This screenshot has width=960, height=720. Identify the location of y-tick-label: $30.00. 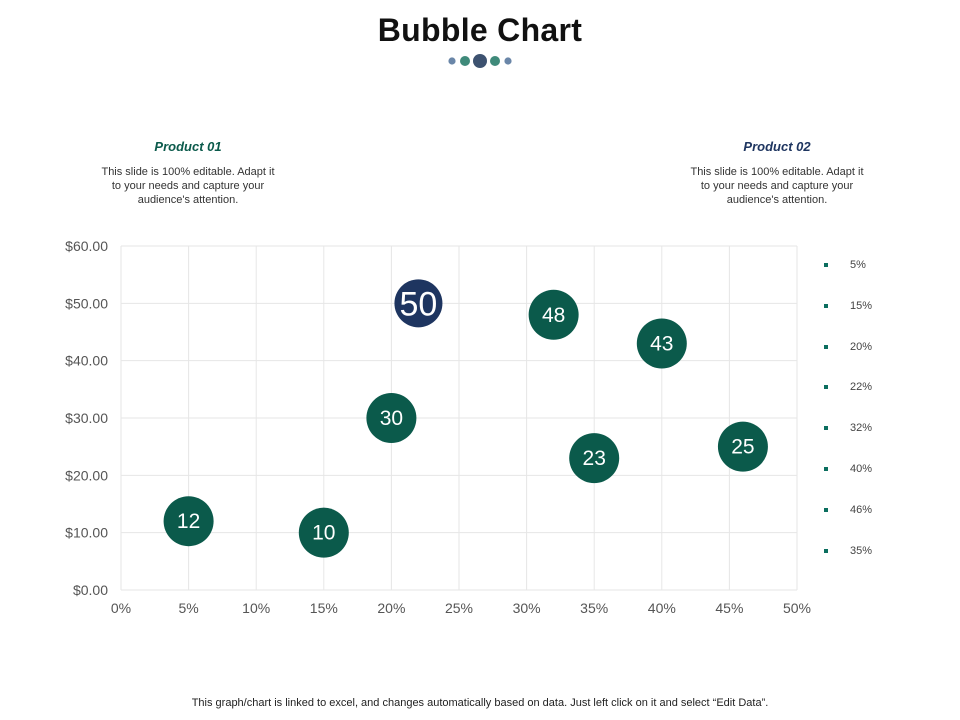
(86, 418).